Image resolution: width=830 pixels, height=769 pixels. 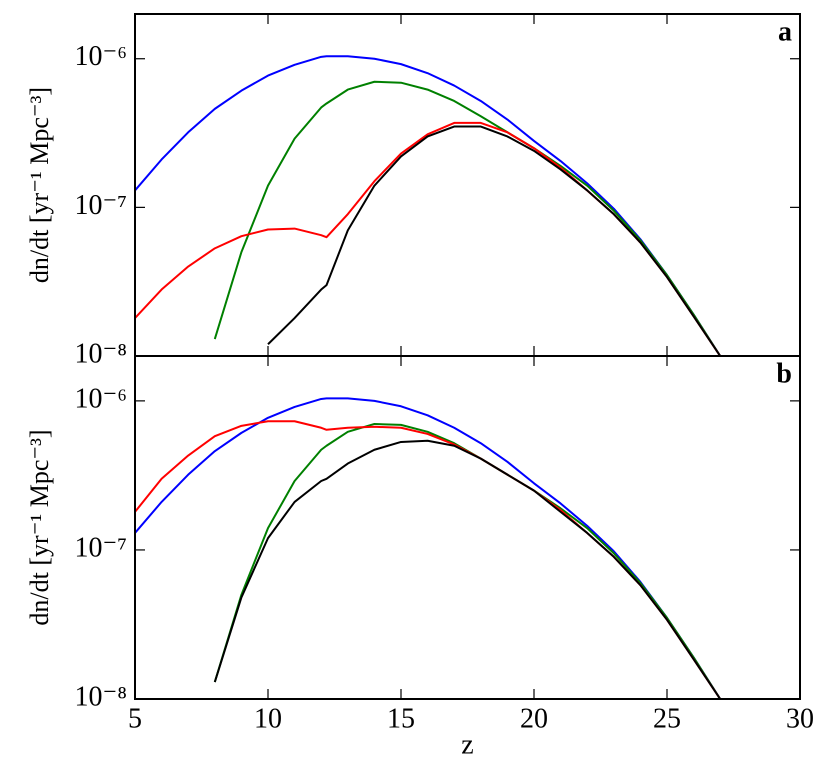 I want to click on panel-label: b, so click(x=784, y=373).